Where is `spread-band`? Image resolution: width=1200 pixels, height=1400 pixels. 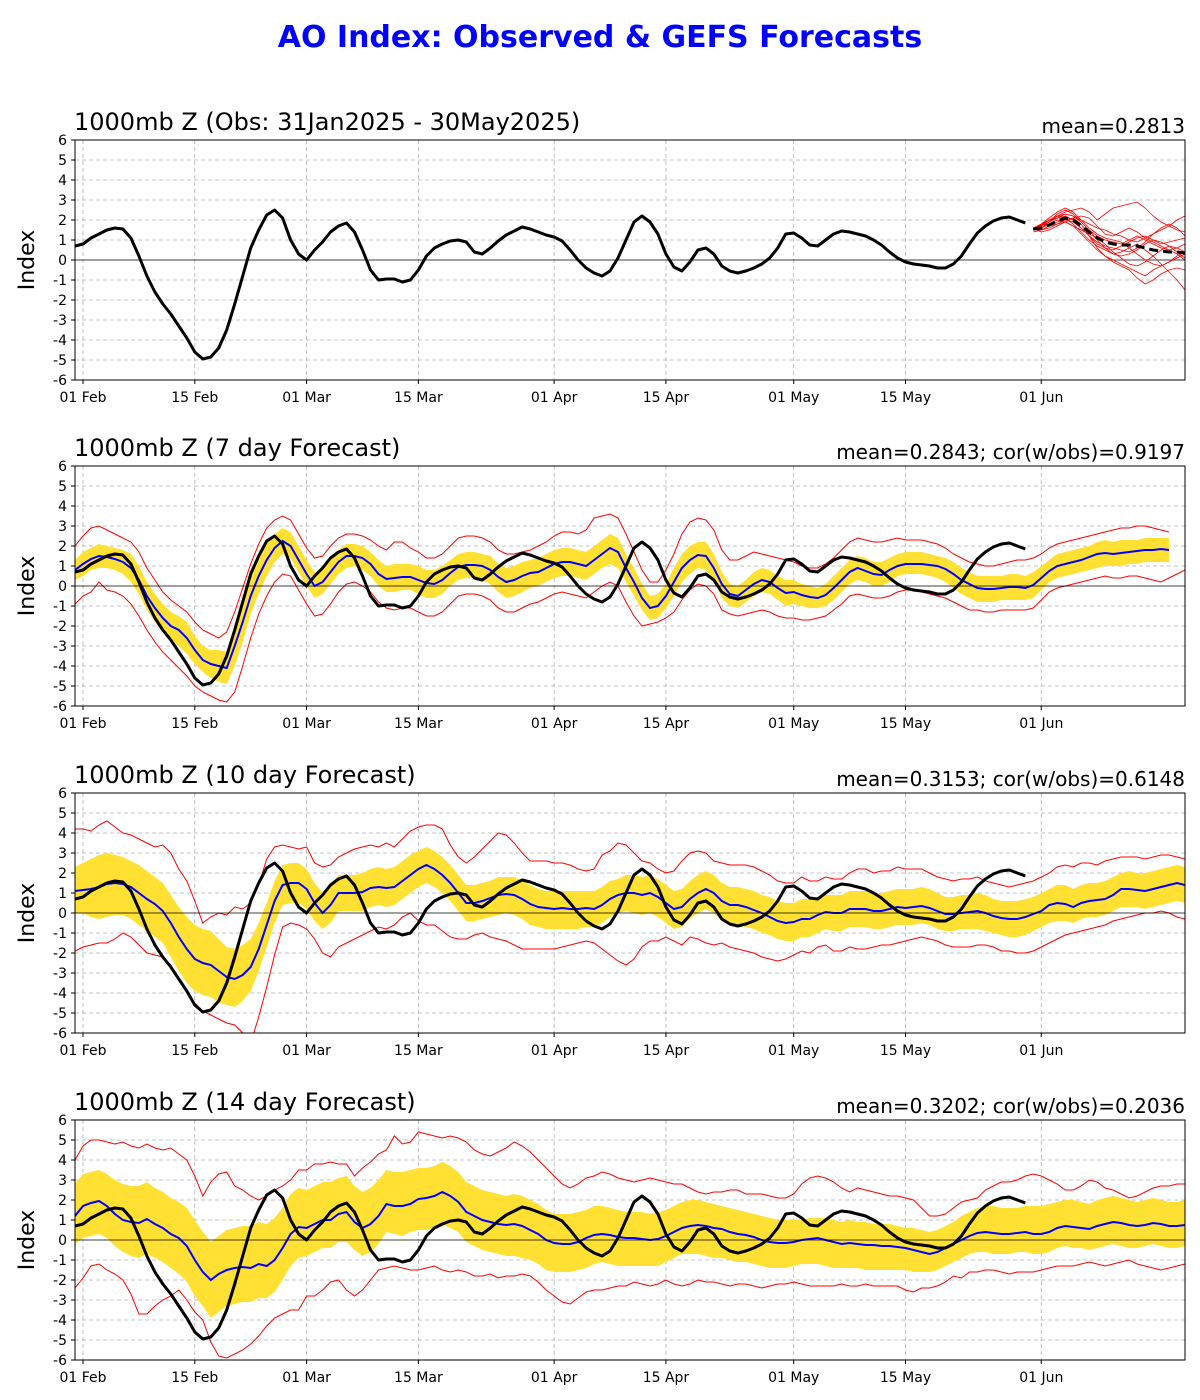
spread-band is located at coordinates (630, 927).